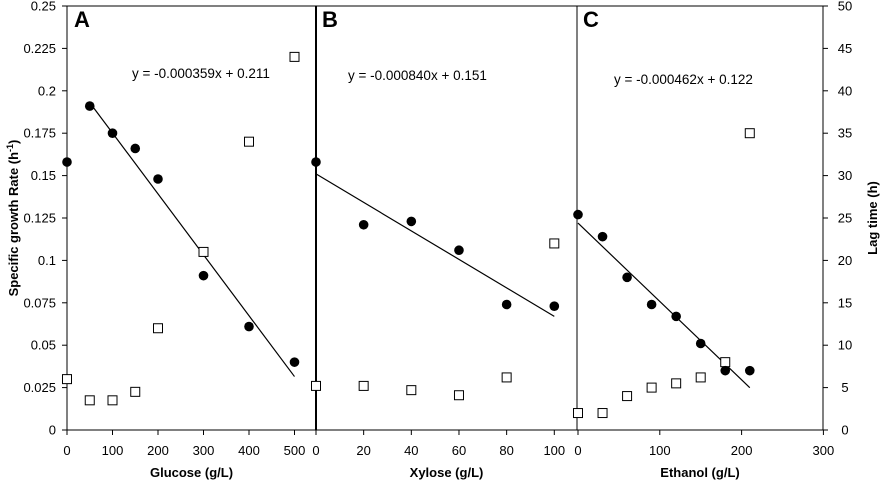  What do you see at coordinates (699, 472) in the screenshot?
I see `x-axis-title: Ethanol (g/L)` at bounding box center [699, 472].